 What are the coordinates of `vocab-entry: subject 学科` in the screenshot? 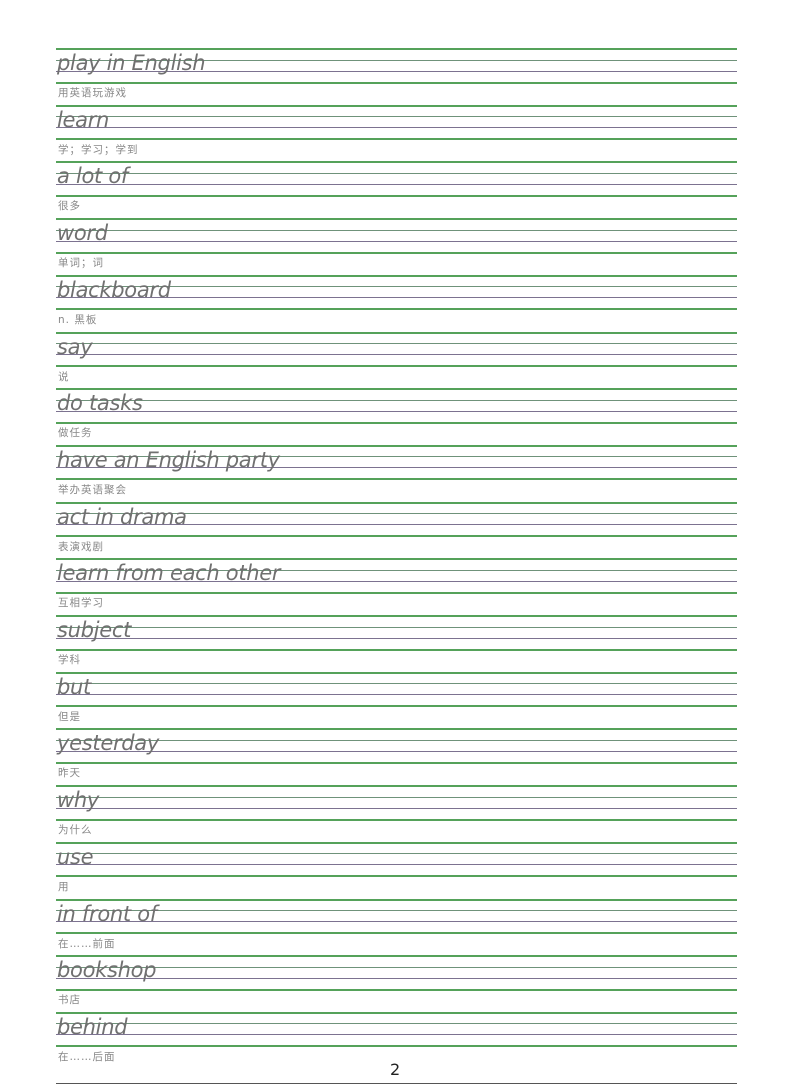 It's located at (396, 643).